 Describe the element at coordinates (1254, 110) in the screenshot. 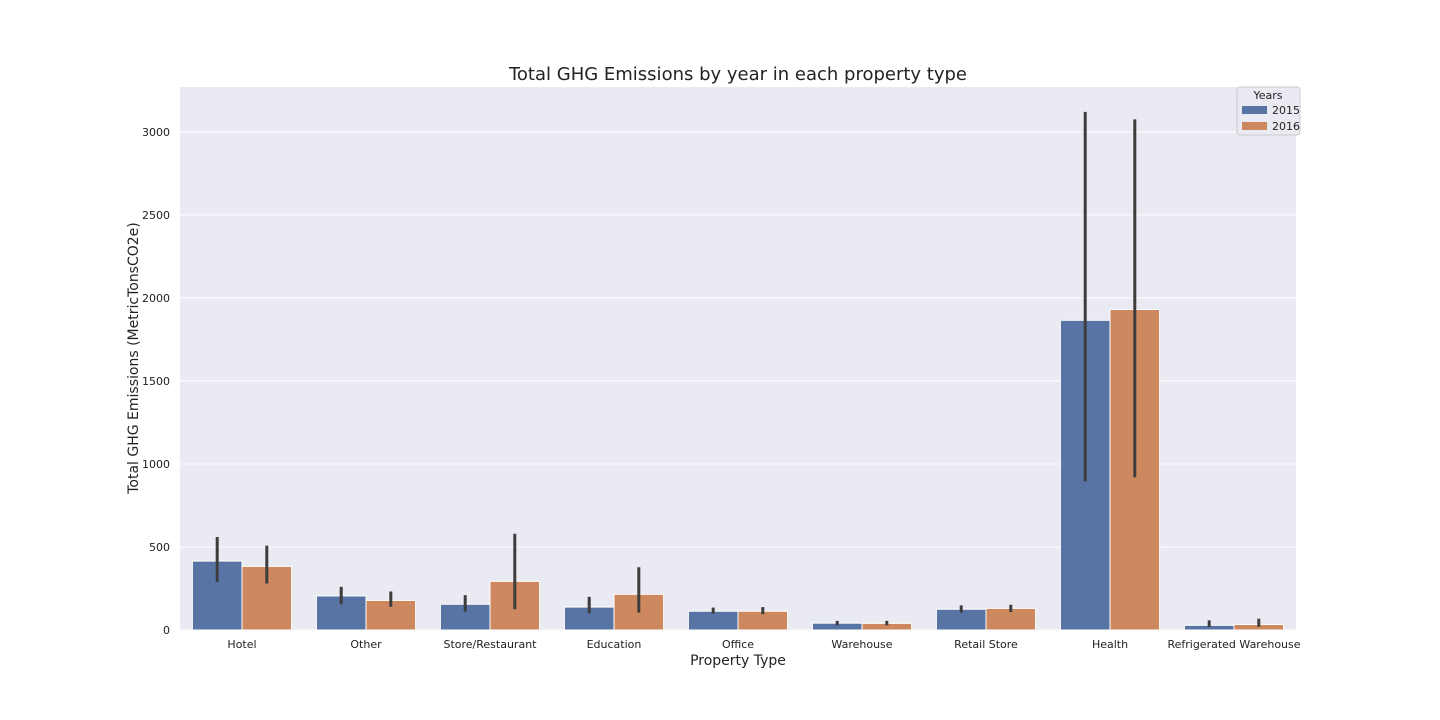

I see `legend-swatch-2015` at that location.